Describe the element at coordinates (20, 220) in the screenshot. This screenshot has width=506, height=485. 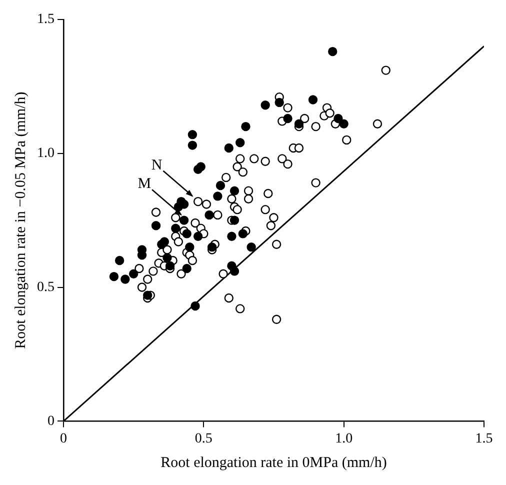
I see `y-axis-title: Root elongation rate in −0.05 MPa (mm/h)` at that location.